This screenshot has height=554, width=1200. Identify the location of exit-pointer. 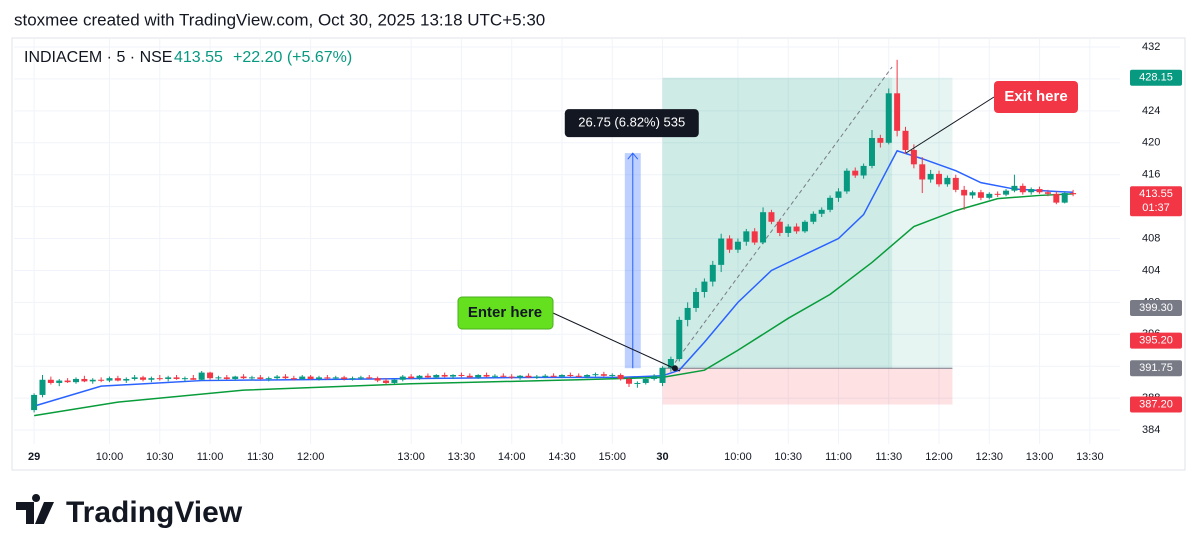
(950, 125).